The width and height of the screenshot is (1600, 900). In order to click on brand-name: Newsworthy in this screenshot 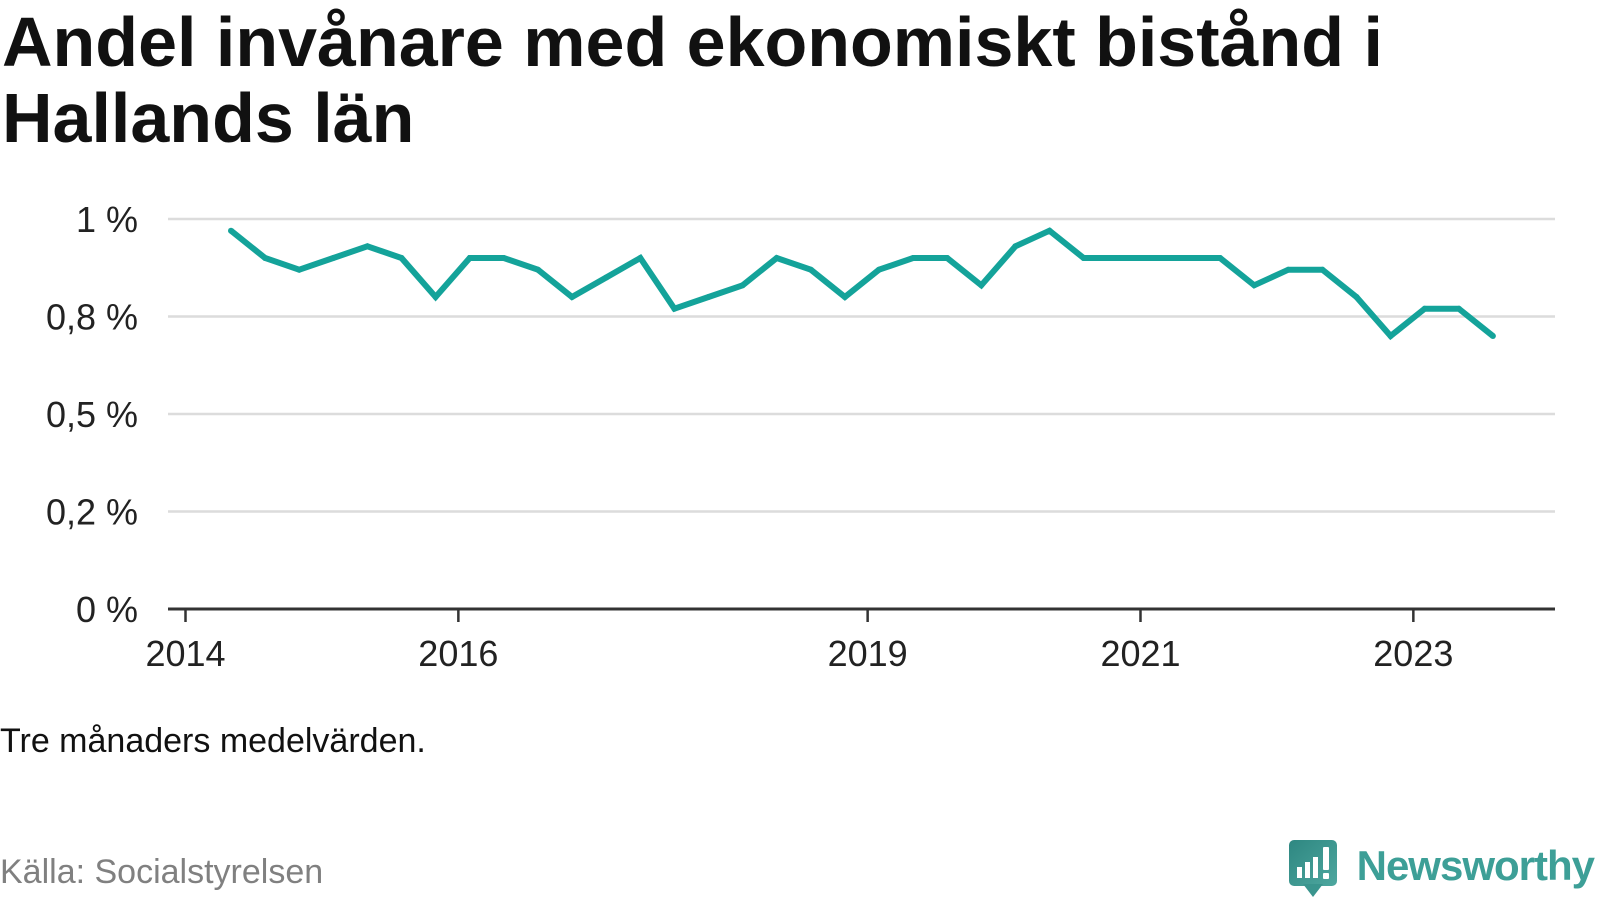, I will do `click(1475, 865)`.